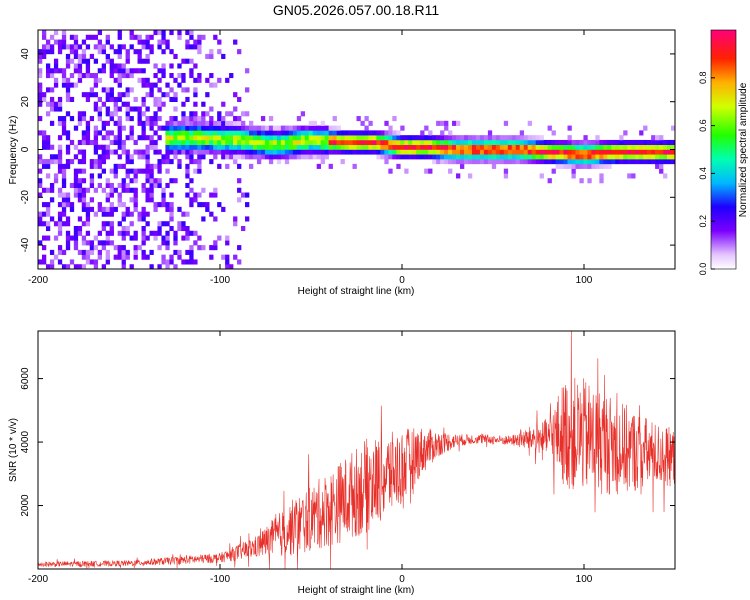 The height and width of the screenshot is (600, 750). What do you see at coordinates (356, 590) in the screenshot?
I see `snr-xlabel: Height of straight line (km)` at bounding box center [356, 590].